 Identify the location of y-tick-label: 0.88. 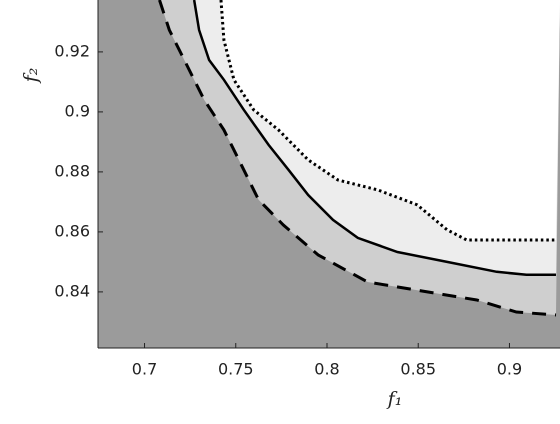
(72, 170).